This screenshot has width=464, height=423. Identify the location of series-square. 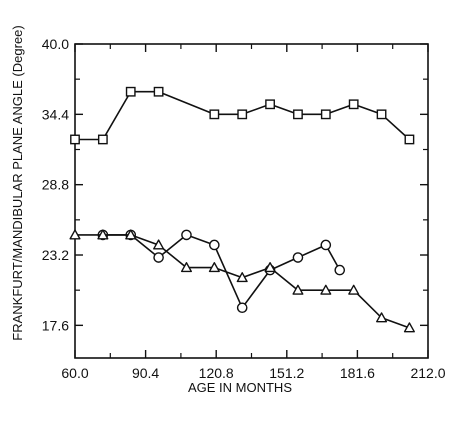
(242, 115).